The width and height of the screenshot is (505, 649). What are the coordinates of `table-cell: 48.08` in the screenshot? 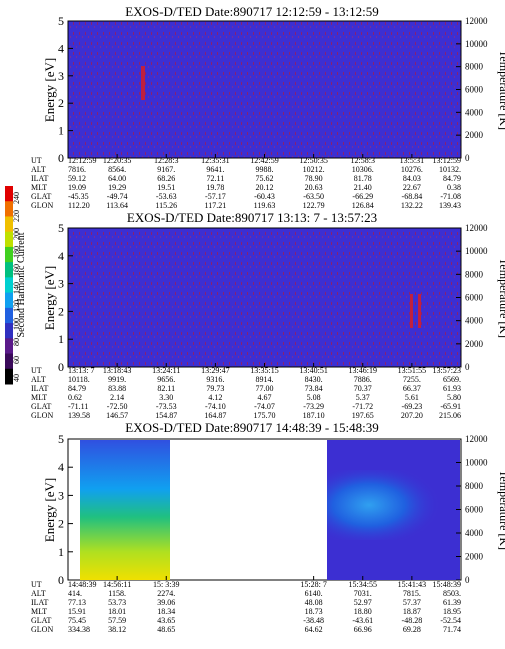 It's located at (314, 602).